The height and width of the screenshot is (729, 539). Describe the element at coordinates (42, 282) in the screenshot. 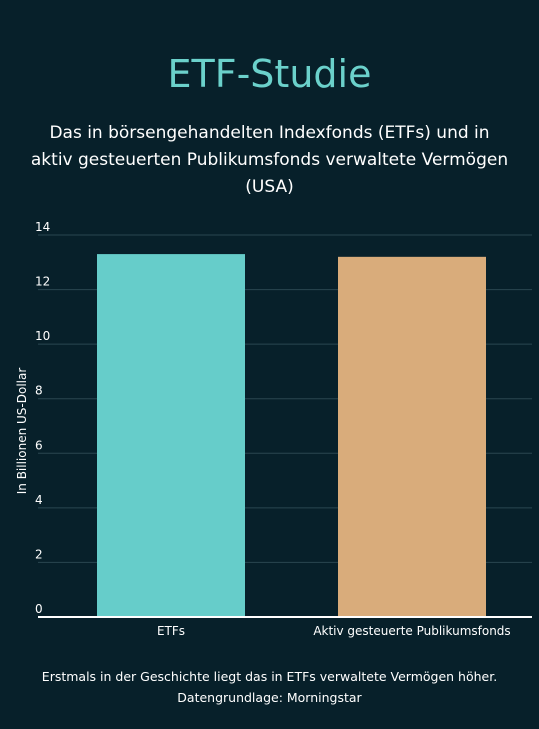

I see `y-tick-label: 12` at that location.